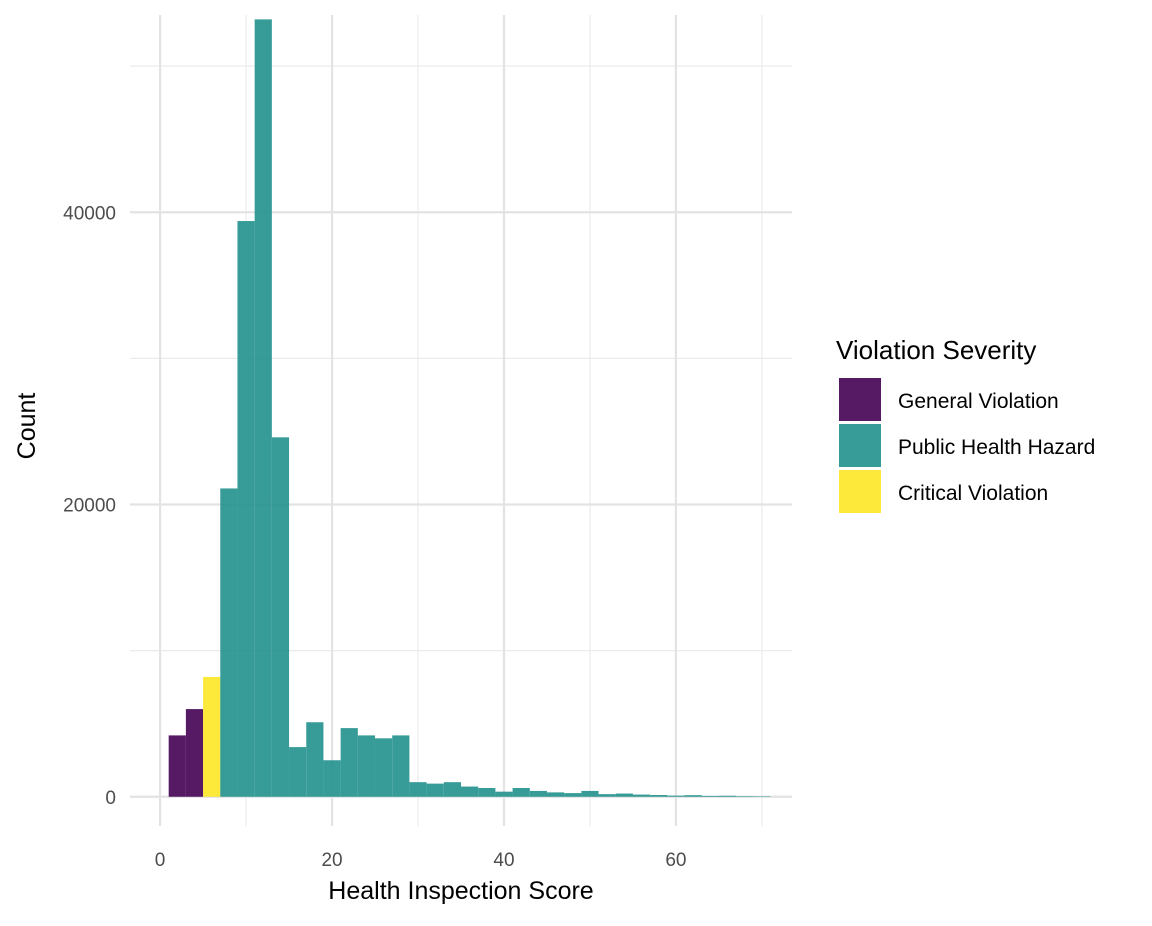  I want to click on y-axis-ticks: 0 20000 40000, so click(89, 506).